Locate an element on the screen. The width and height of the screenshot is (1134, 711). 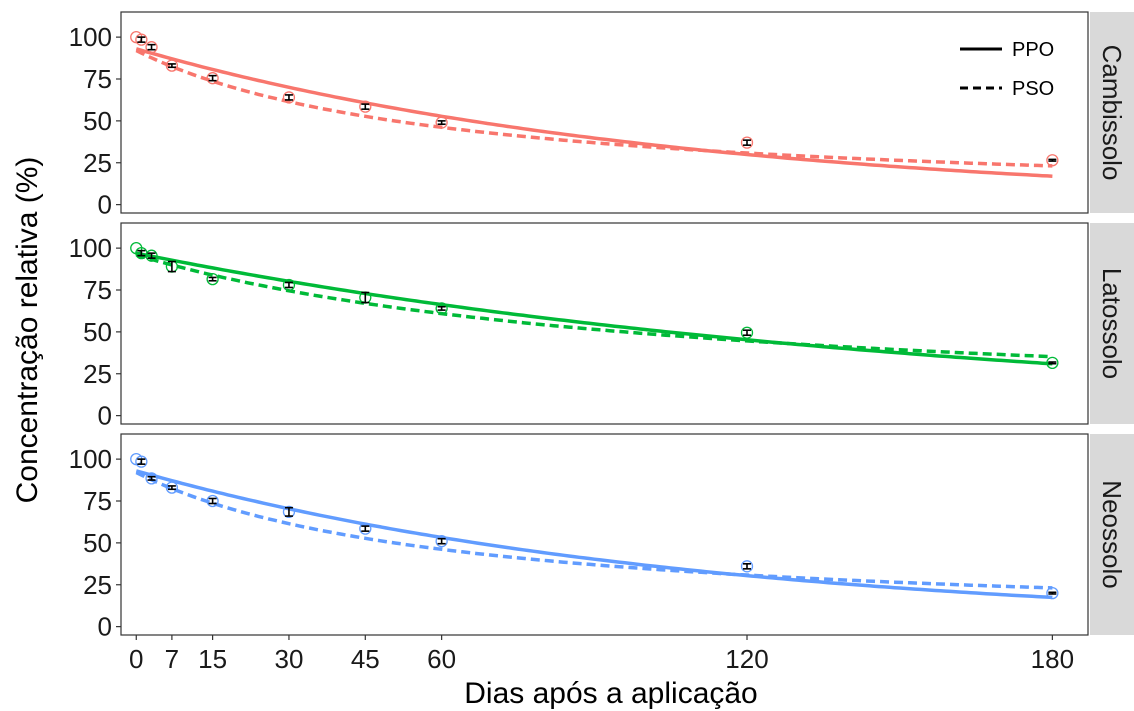
x-tick-label: 0 is located at coordinates (136, 659).